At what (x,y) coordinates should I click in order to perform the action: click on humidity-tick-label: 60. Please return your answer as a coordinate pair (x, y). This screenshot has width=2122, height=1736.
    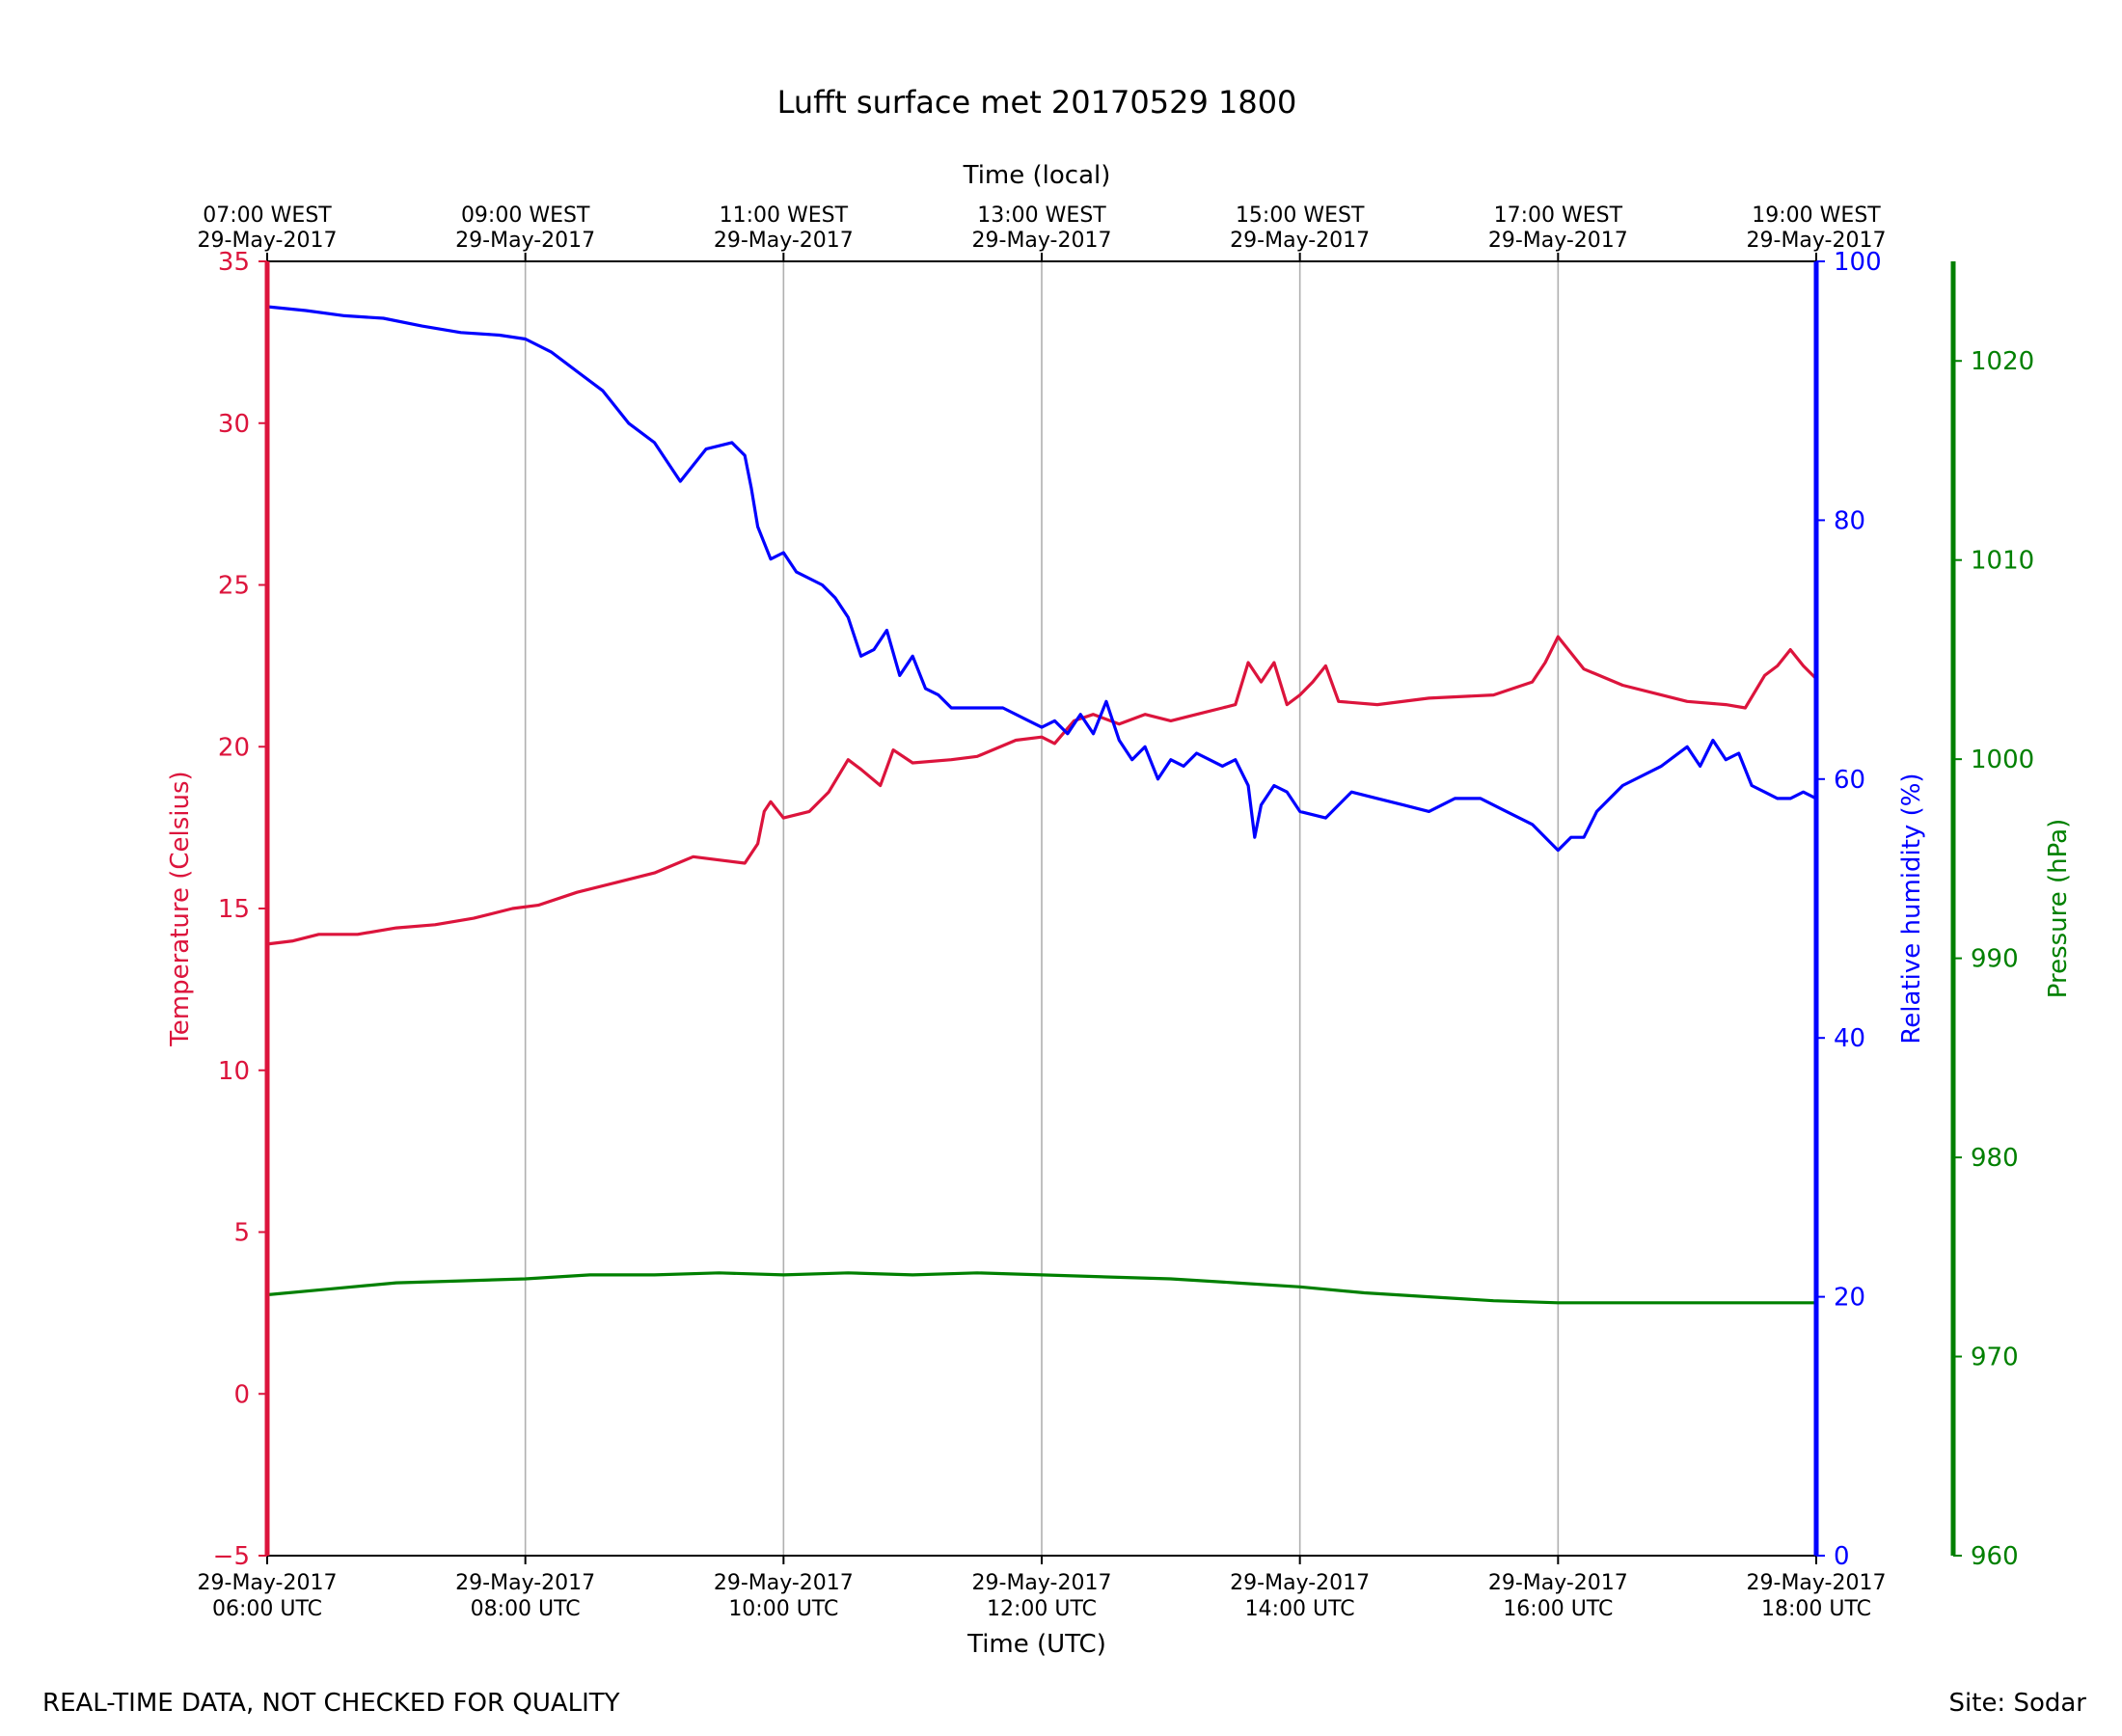
    Looking at the image, I should click on (1850, 781).